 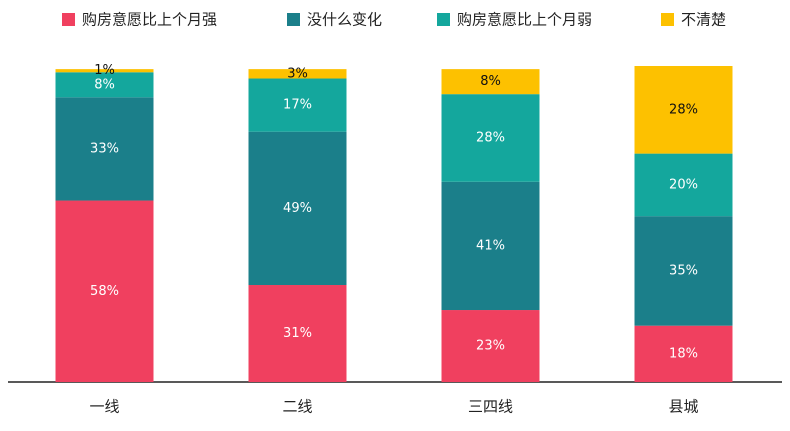 I want to click on data-label: 18%, so click(x=683, y=353).